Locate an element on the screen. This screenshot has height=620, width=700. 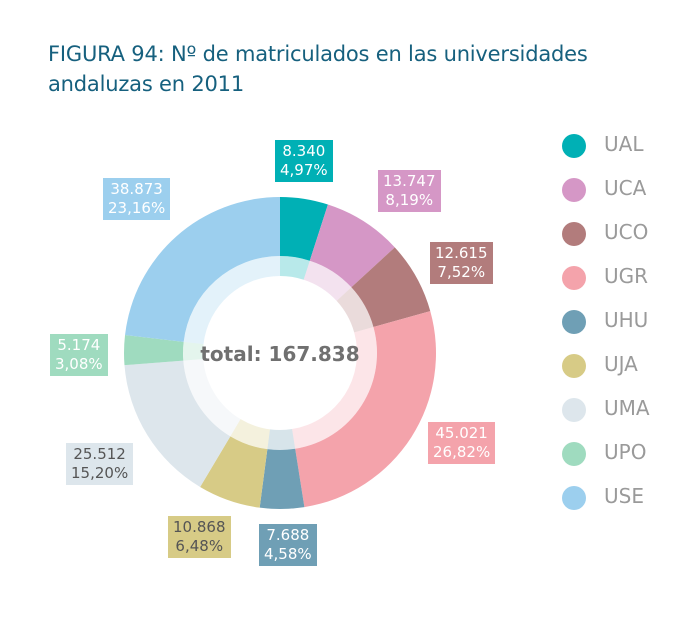
data-label-uja: 10.868 6,48% is located at coordinates (199, 537).